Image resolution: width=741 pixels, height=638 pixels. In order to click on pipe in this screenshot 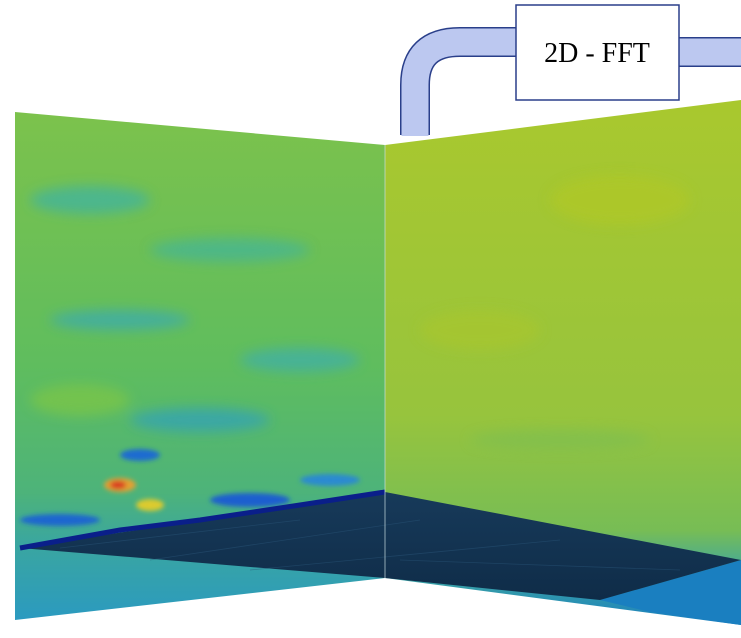, I will do `click(570, 81)`.